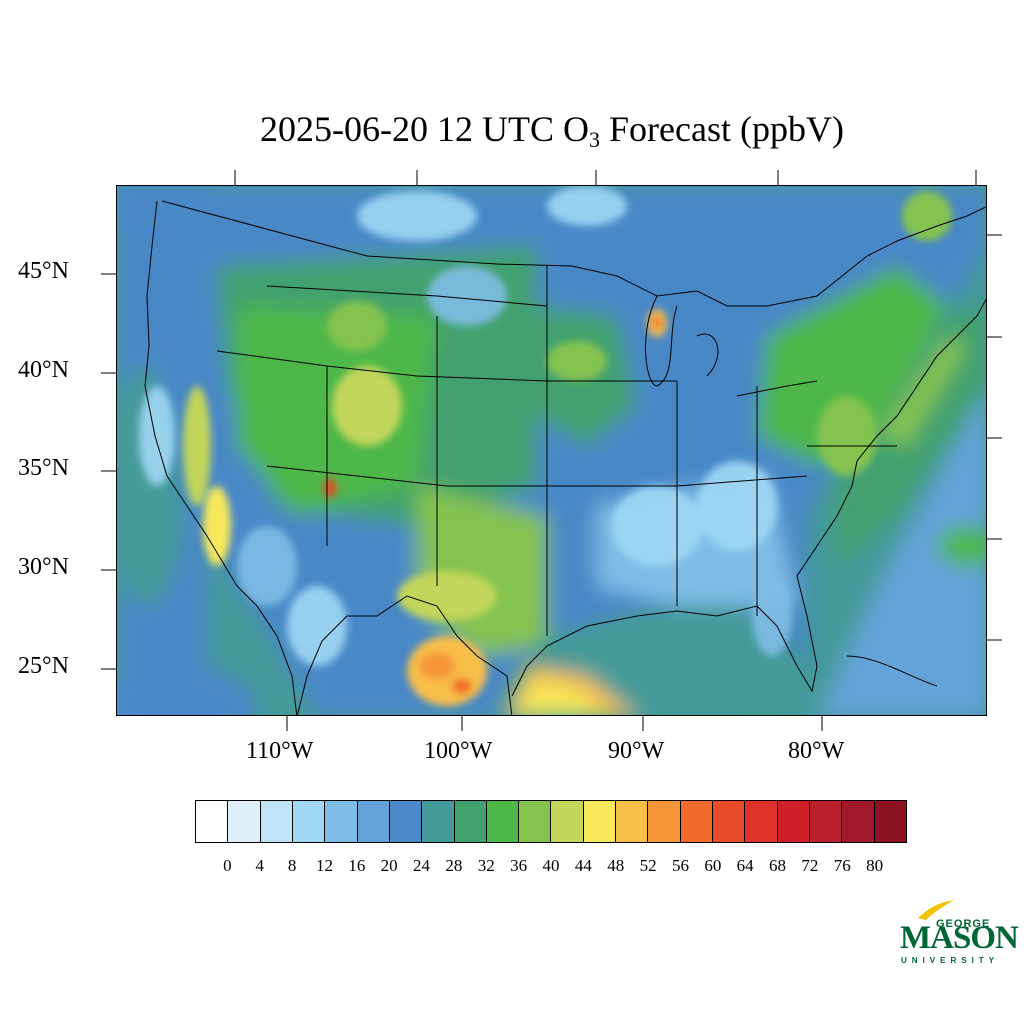 The height and width of the screenshot is (1024, 1024). What do you see at coordinates (259, 865) in the screenshot?
I see `colorbar-tick-label: 4` at bounding box center [259, 865].